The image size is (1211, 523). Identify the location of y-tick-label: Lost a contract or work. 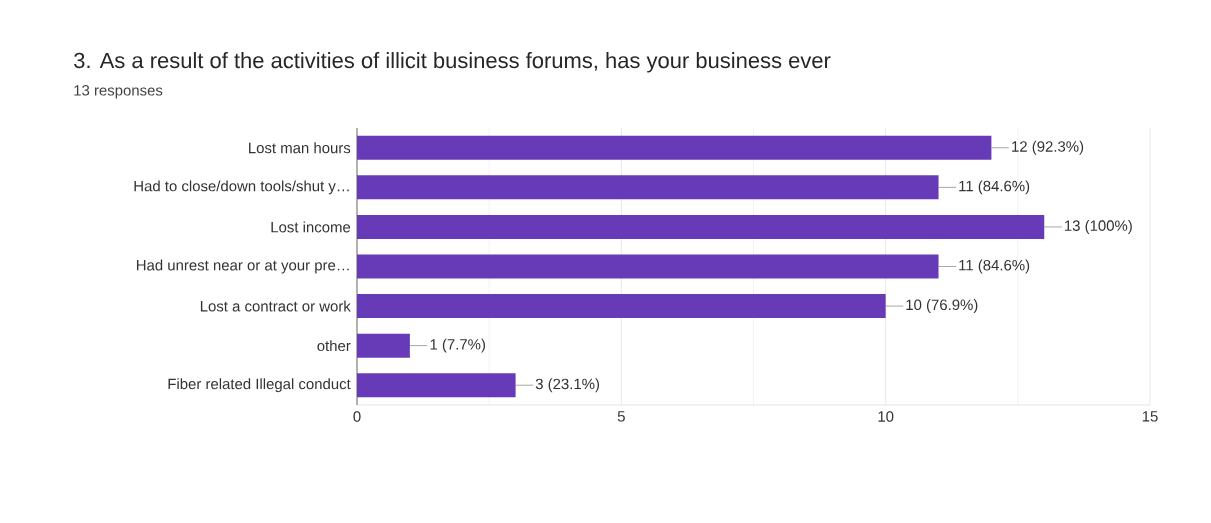
(275, 306).